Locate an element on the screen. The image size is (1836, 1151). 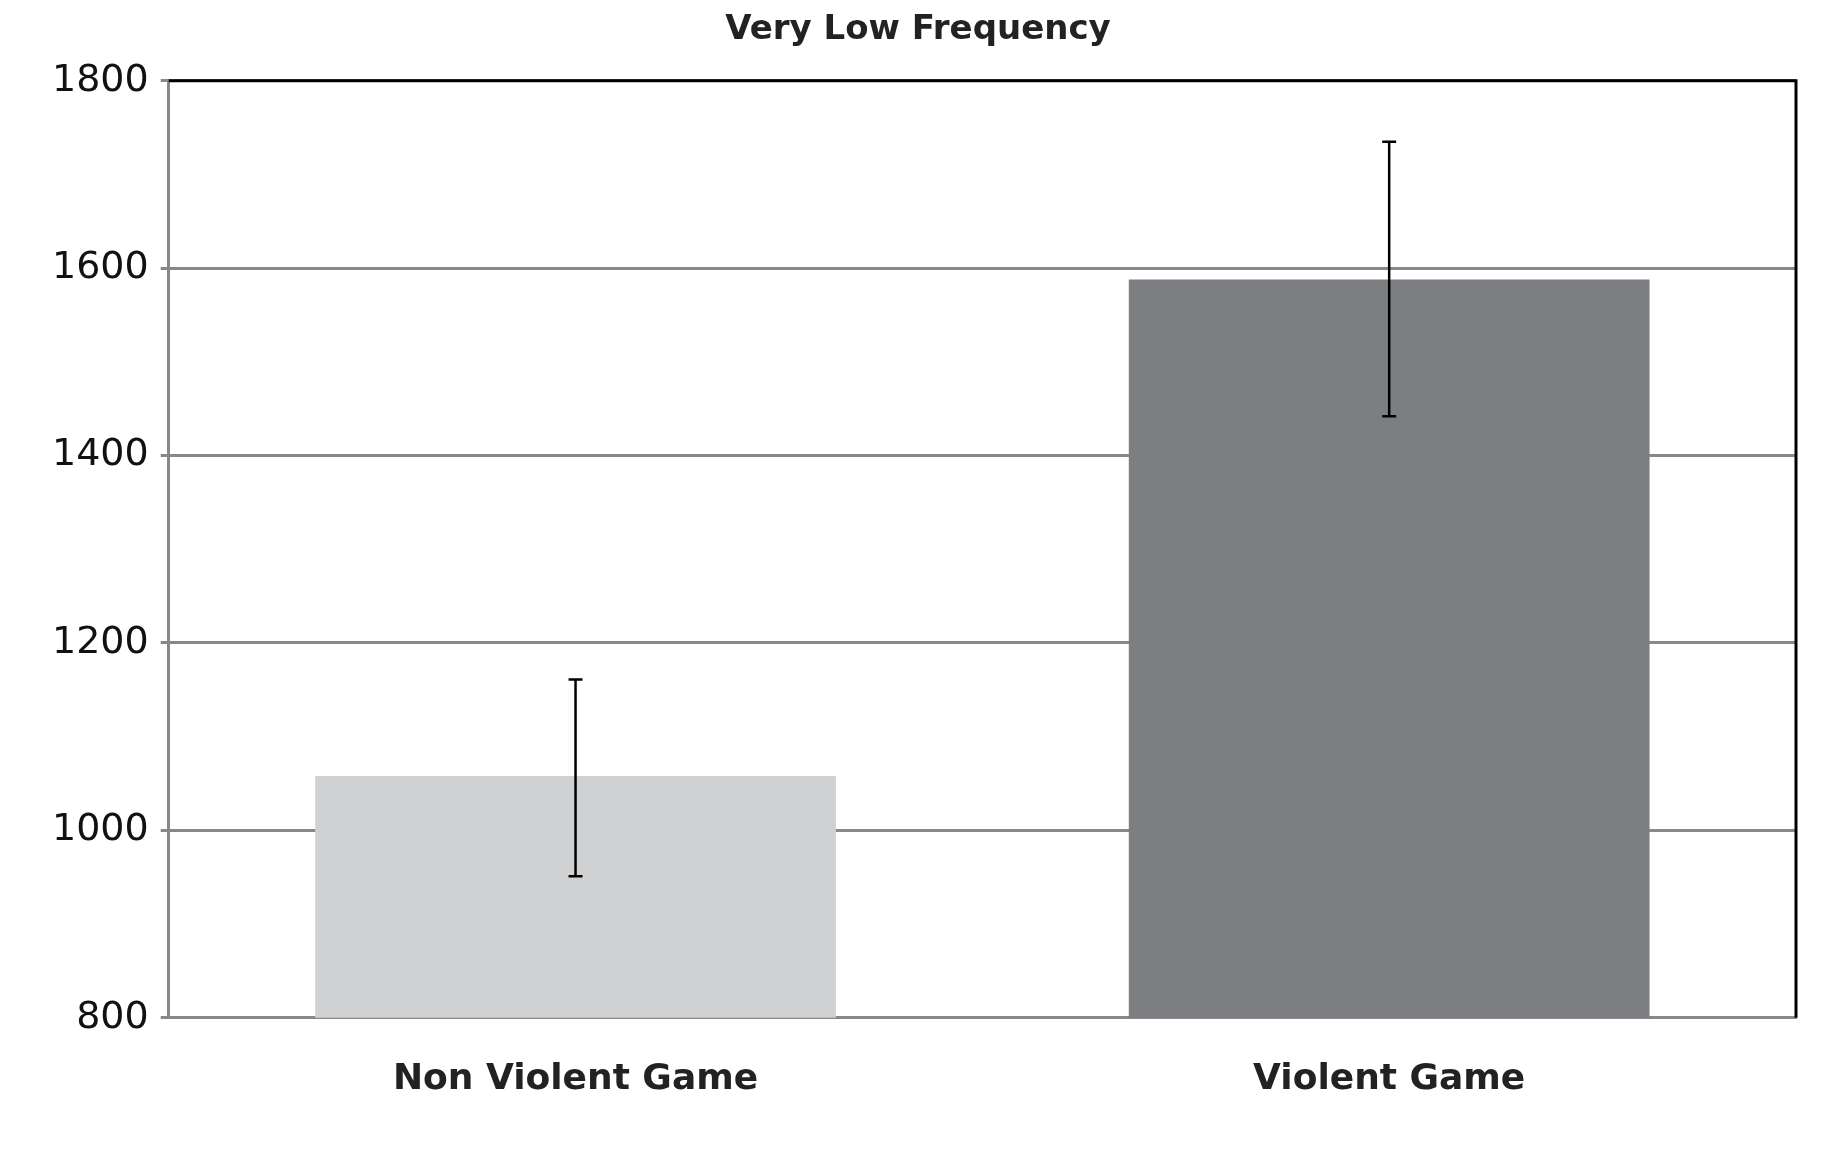
x-tick-label: Violent Game is located at coordinates (1389, 1076).